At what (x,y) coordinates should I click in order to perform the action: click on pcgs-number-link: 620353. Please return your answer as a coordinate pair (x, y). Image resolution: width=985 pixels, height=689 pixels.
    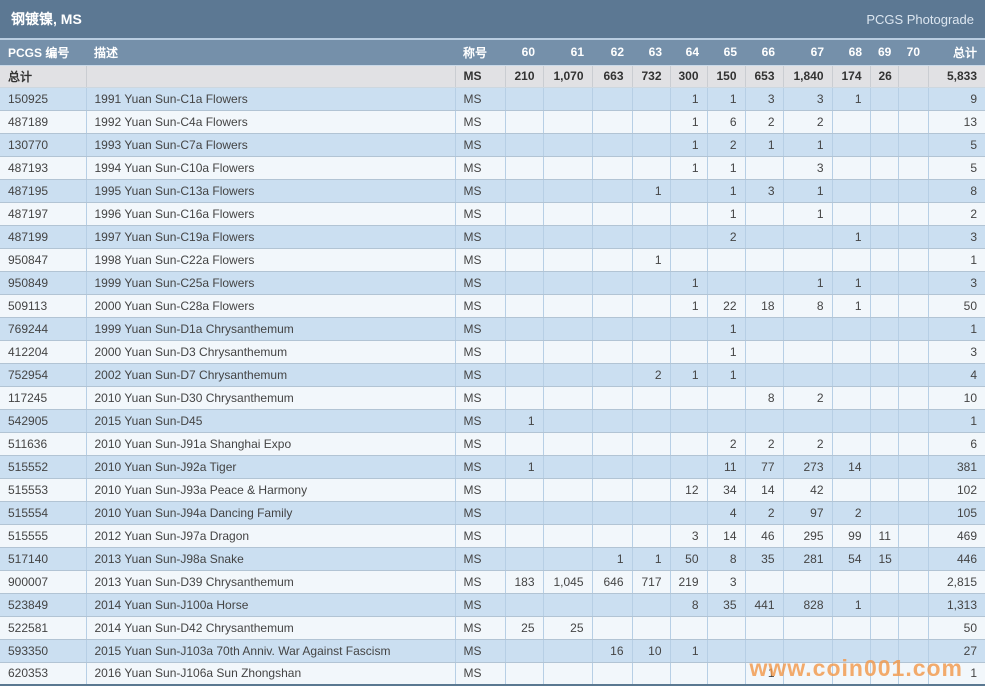
    Looking at the image, I should click on (43, 674).